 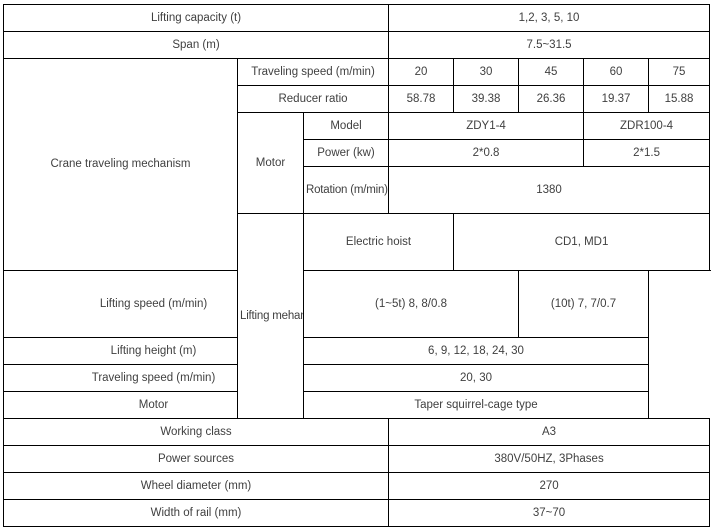 What do you see at coordinates (196, 45) in the screenshot?
I see `span-label: Span (m)` at bounding box center [196, 45].